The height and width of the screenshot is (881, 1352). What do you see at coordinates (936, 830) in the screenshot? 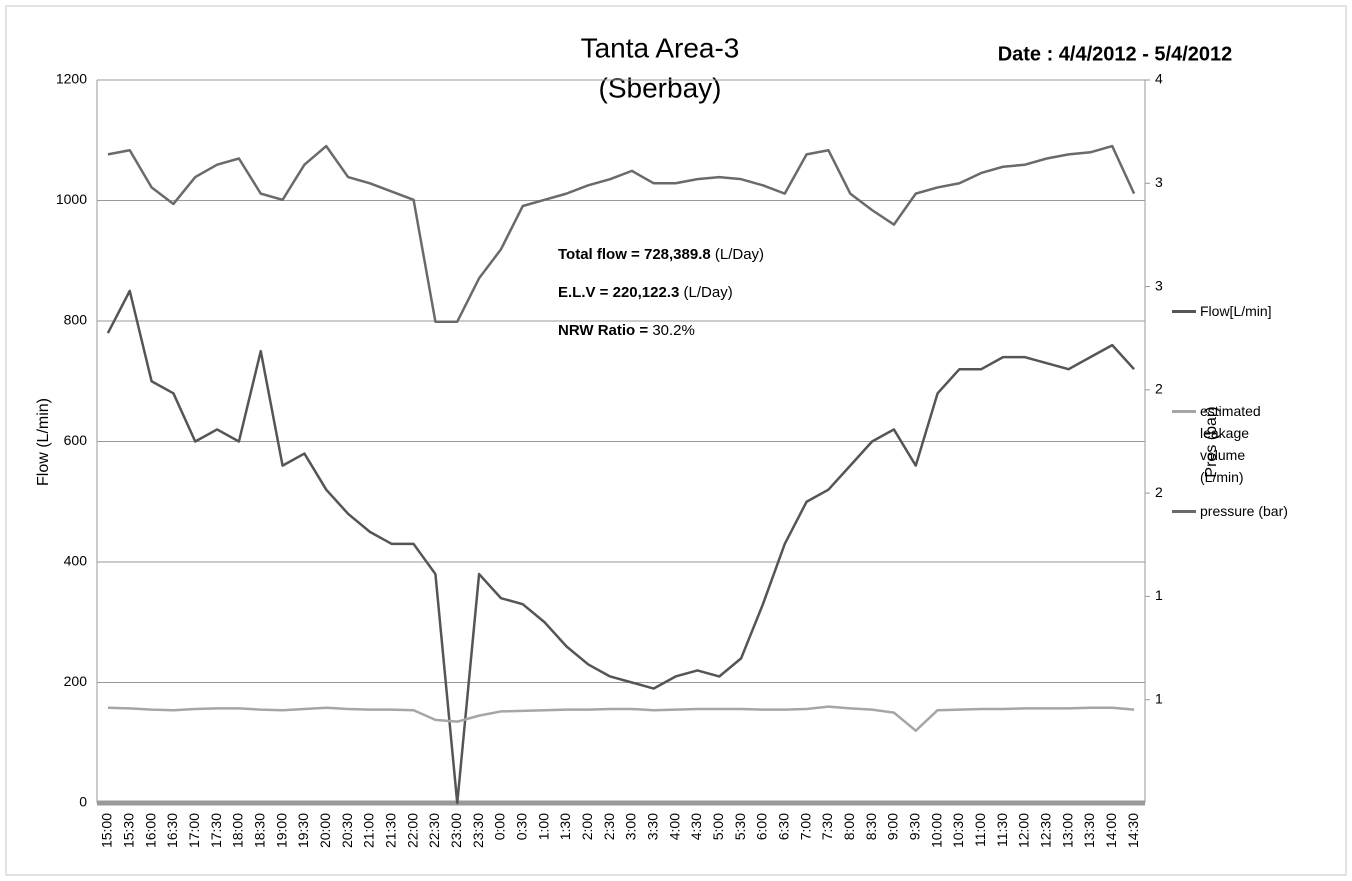
I see `x-tick-label: 10:00` at bounding box center [936, 830].